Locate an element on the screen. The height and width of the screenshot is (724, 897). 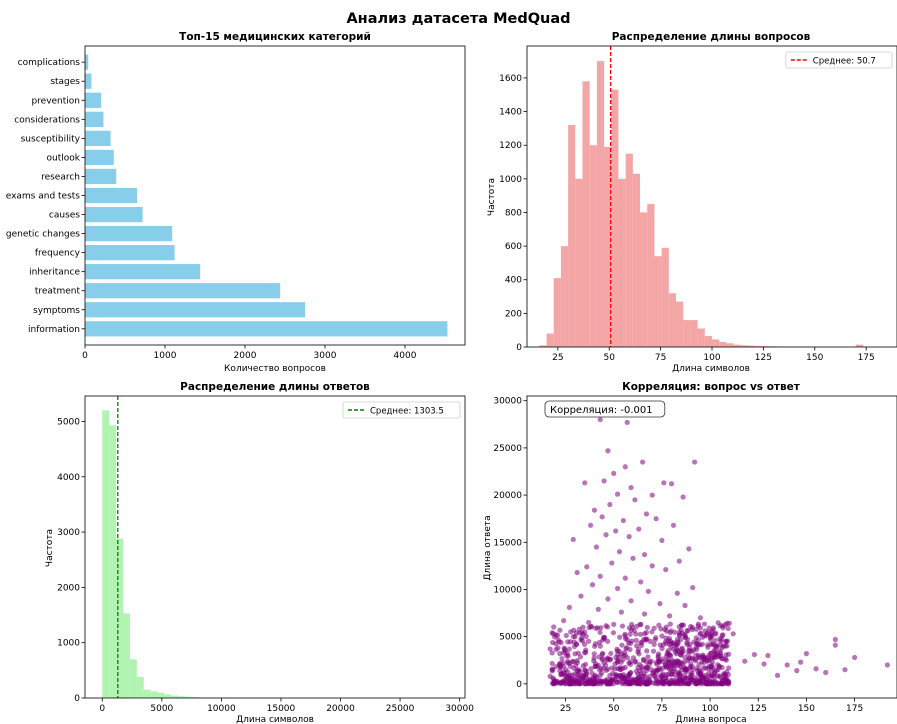
answer-hist-y-tick-label: 3000 is located at coordinates (68, 533).